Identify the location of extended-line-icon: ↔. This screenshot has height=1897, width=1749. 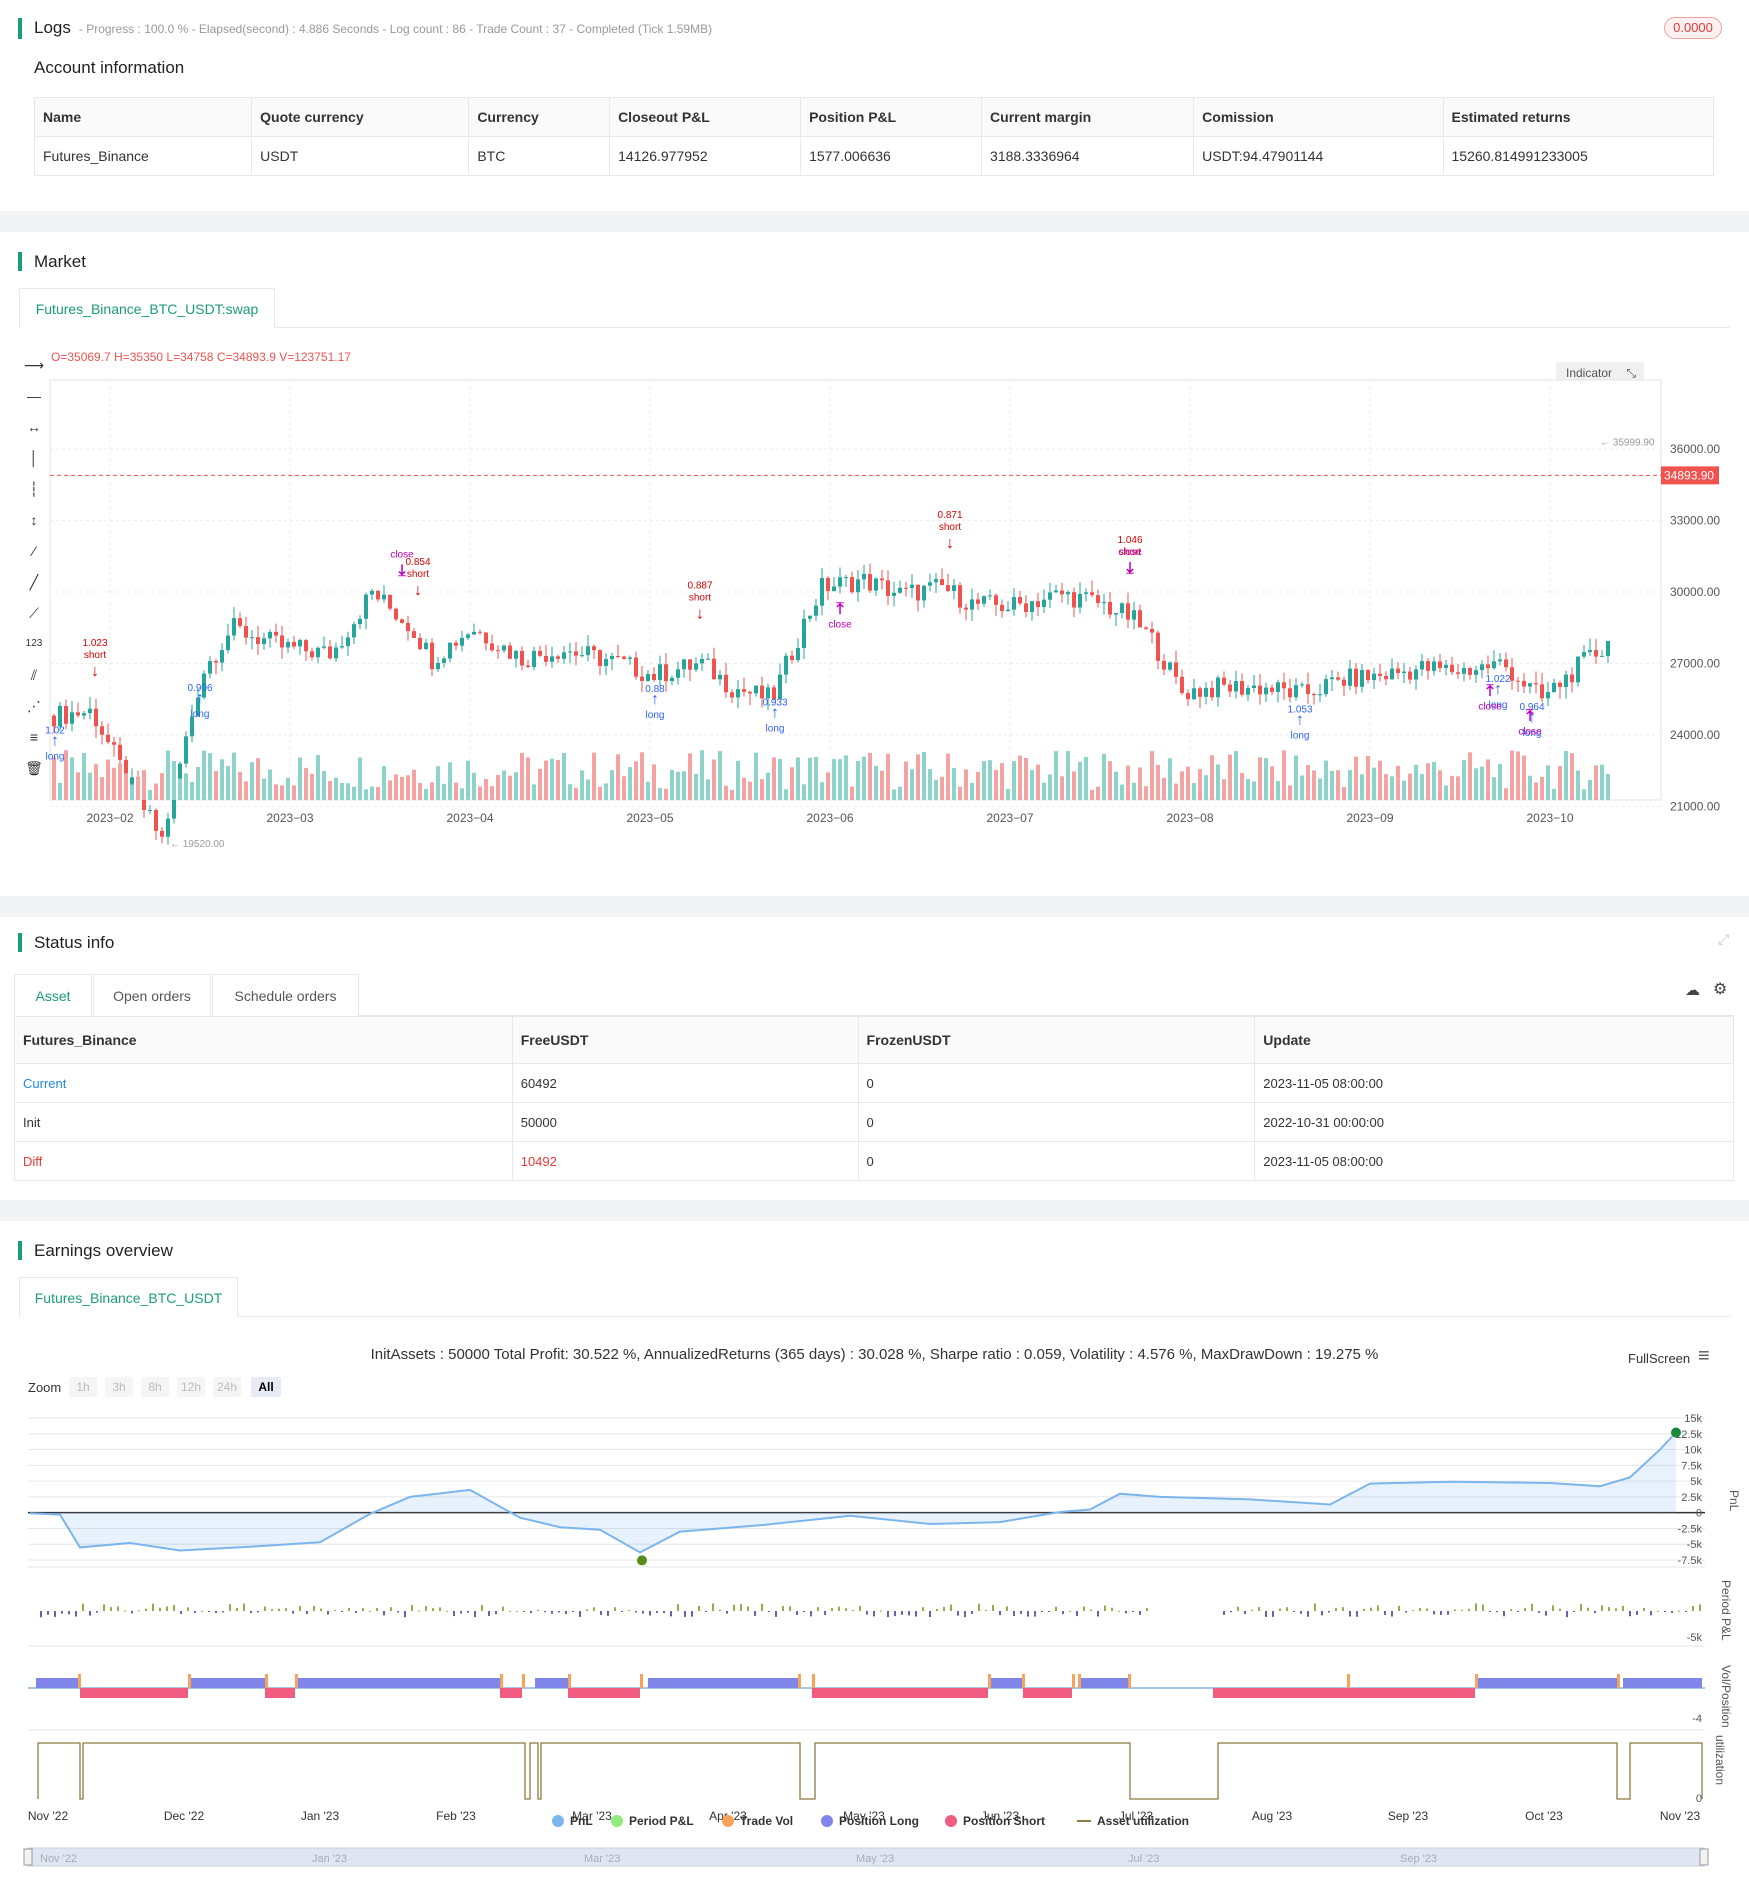
(34, 427).